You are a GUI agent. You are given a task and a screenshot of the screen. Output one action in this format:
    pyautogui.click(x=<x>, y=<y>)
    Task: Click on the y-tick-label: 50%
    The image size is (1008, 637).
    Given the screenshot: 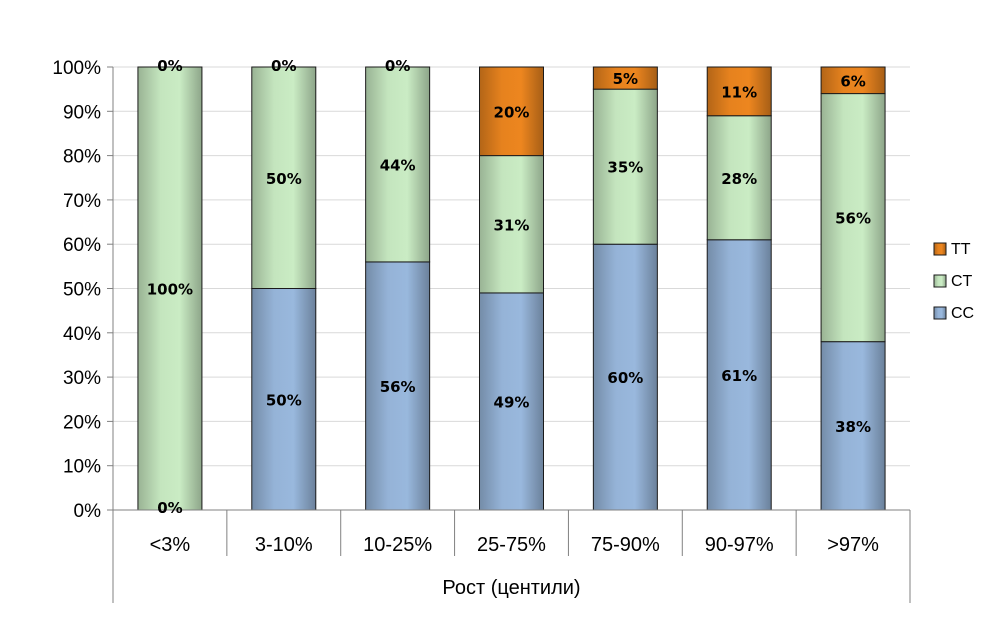 What is the action you would take?
    pyautogui.click(x=82, y=290)
    